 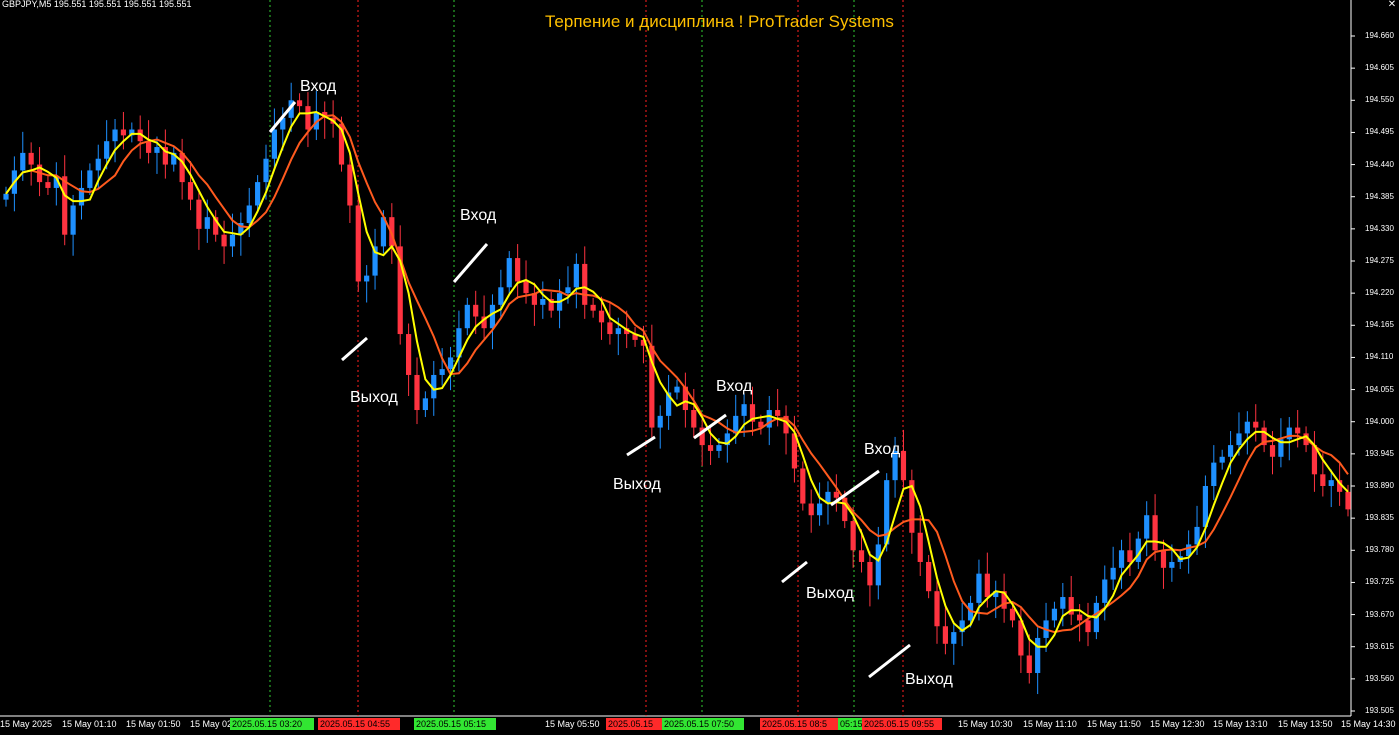 What do you see at coordinates (1392, 5) in the screenshot?
I see `close-icon: ✕` at bounding box center [1392, 5].